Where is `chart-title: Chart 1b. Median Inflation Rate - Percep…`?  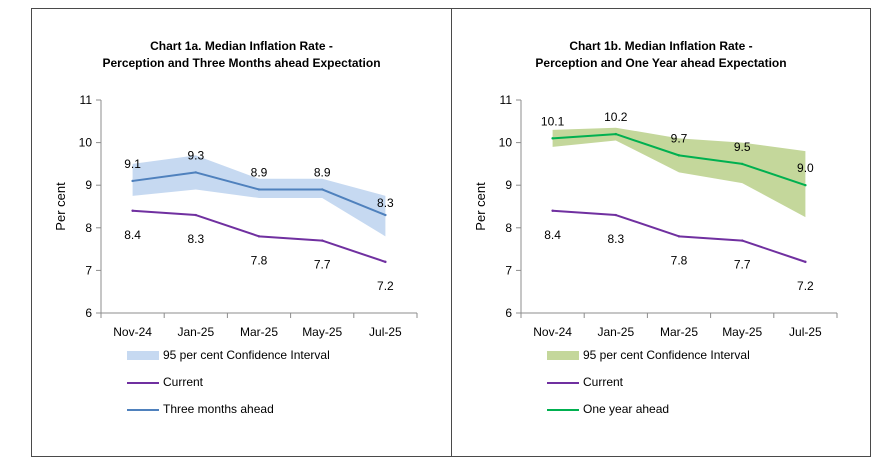 chart-title: Chart 1b. Median Inflation Rate - Percep… is located at coordinates (661, 55).